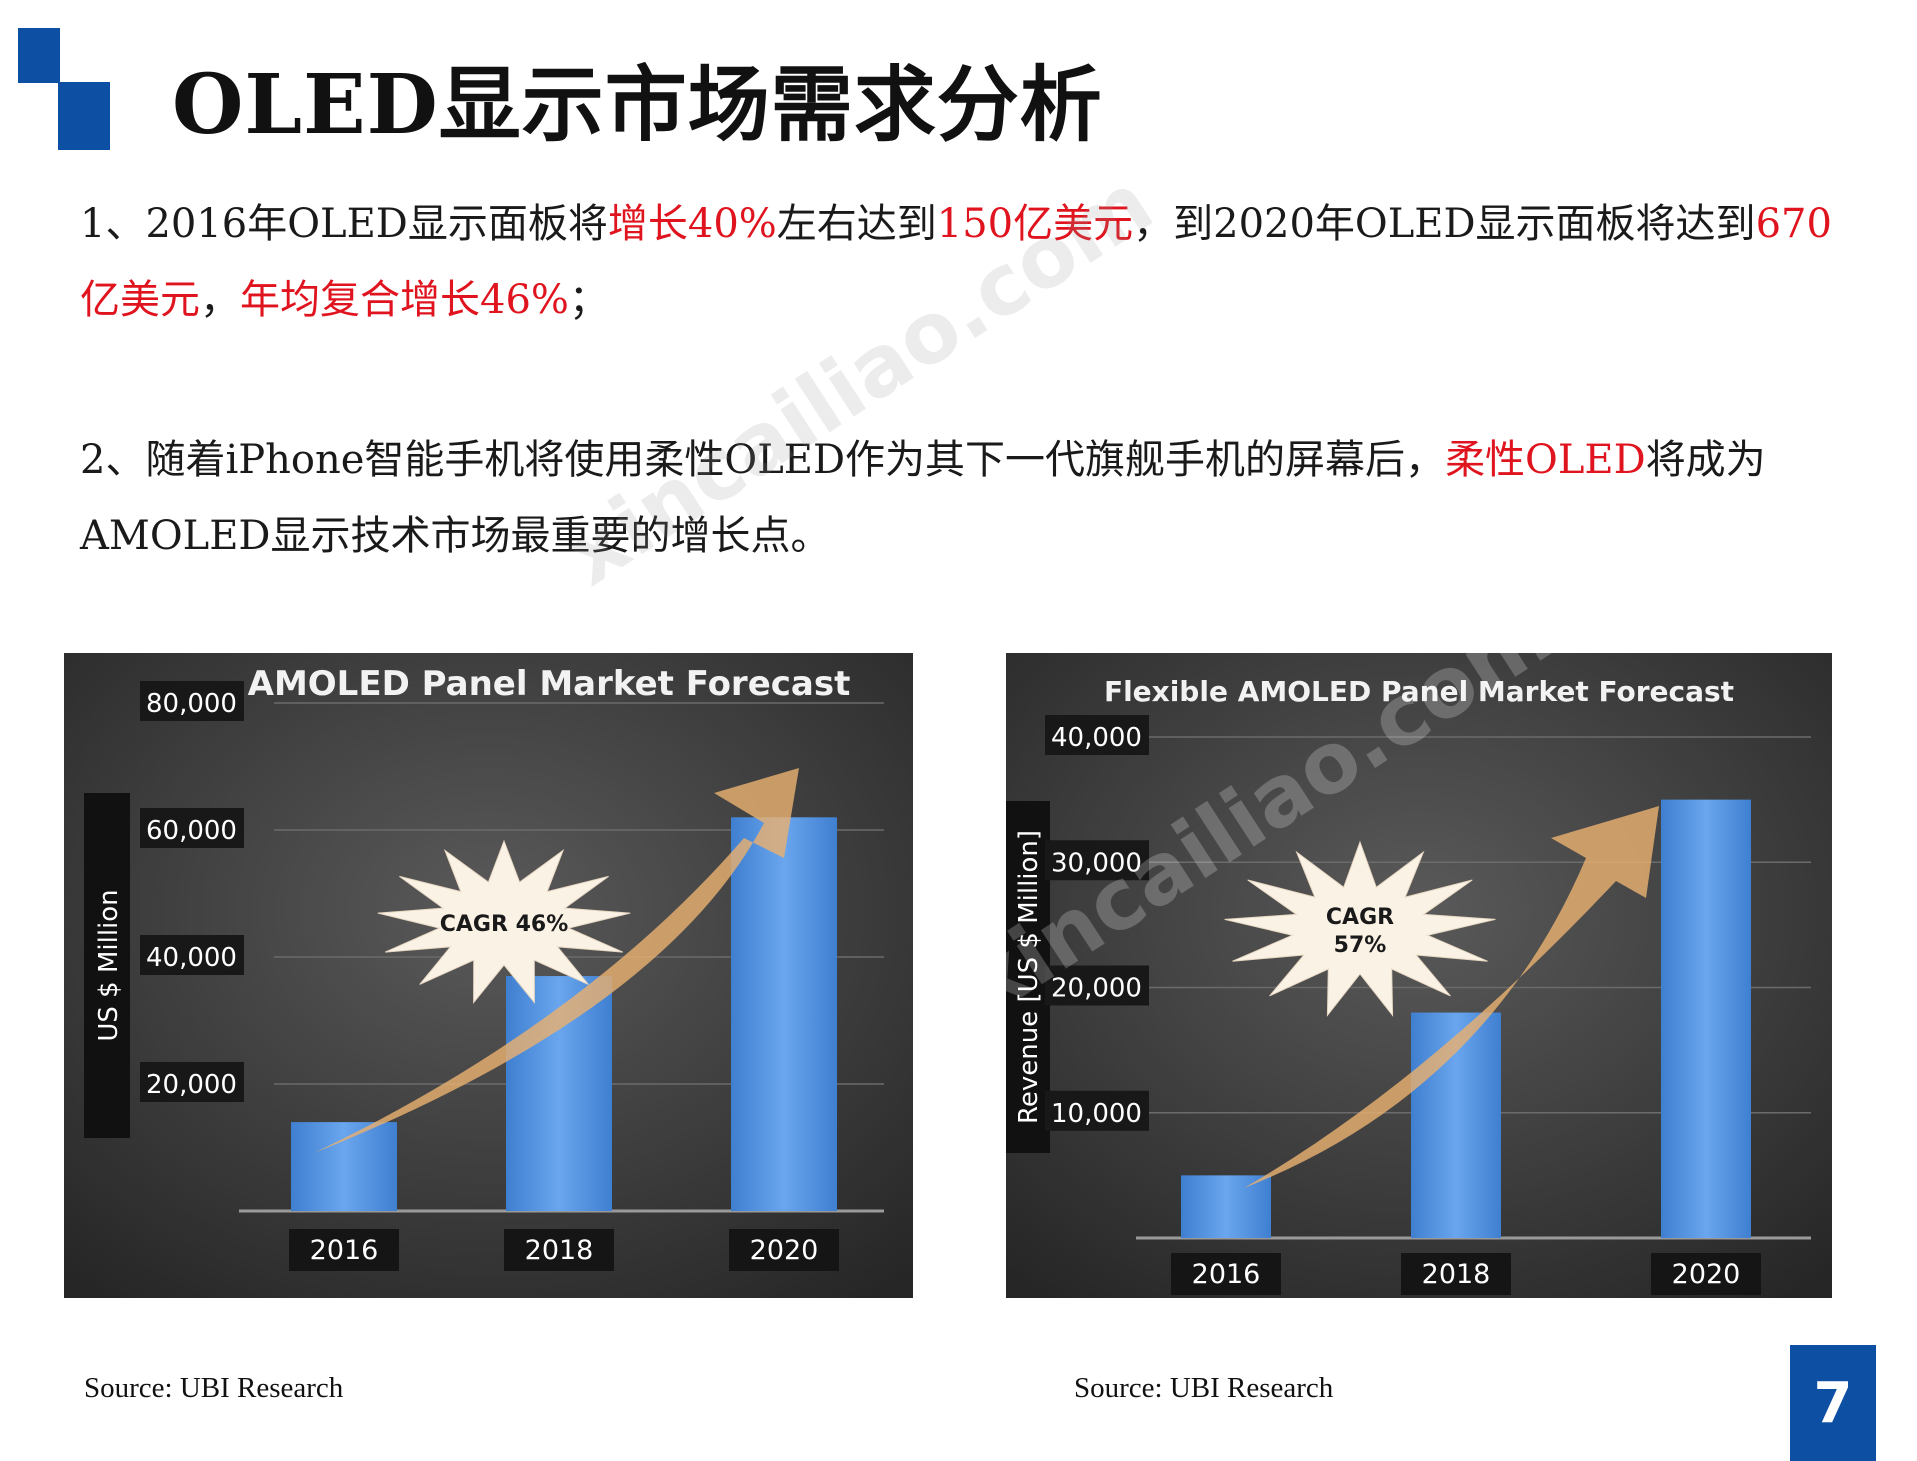 This screenshot has height=1461, width=1917. Describe the element at coordinates (214, 1388) in the screenshot. I see `source-label-left: Source: UBI Research` at that location.